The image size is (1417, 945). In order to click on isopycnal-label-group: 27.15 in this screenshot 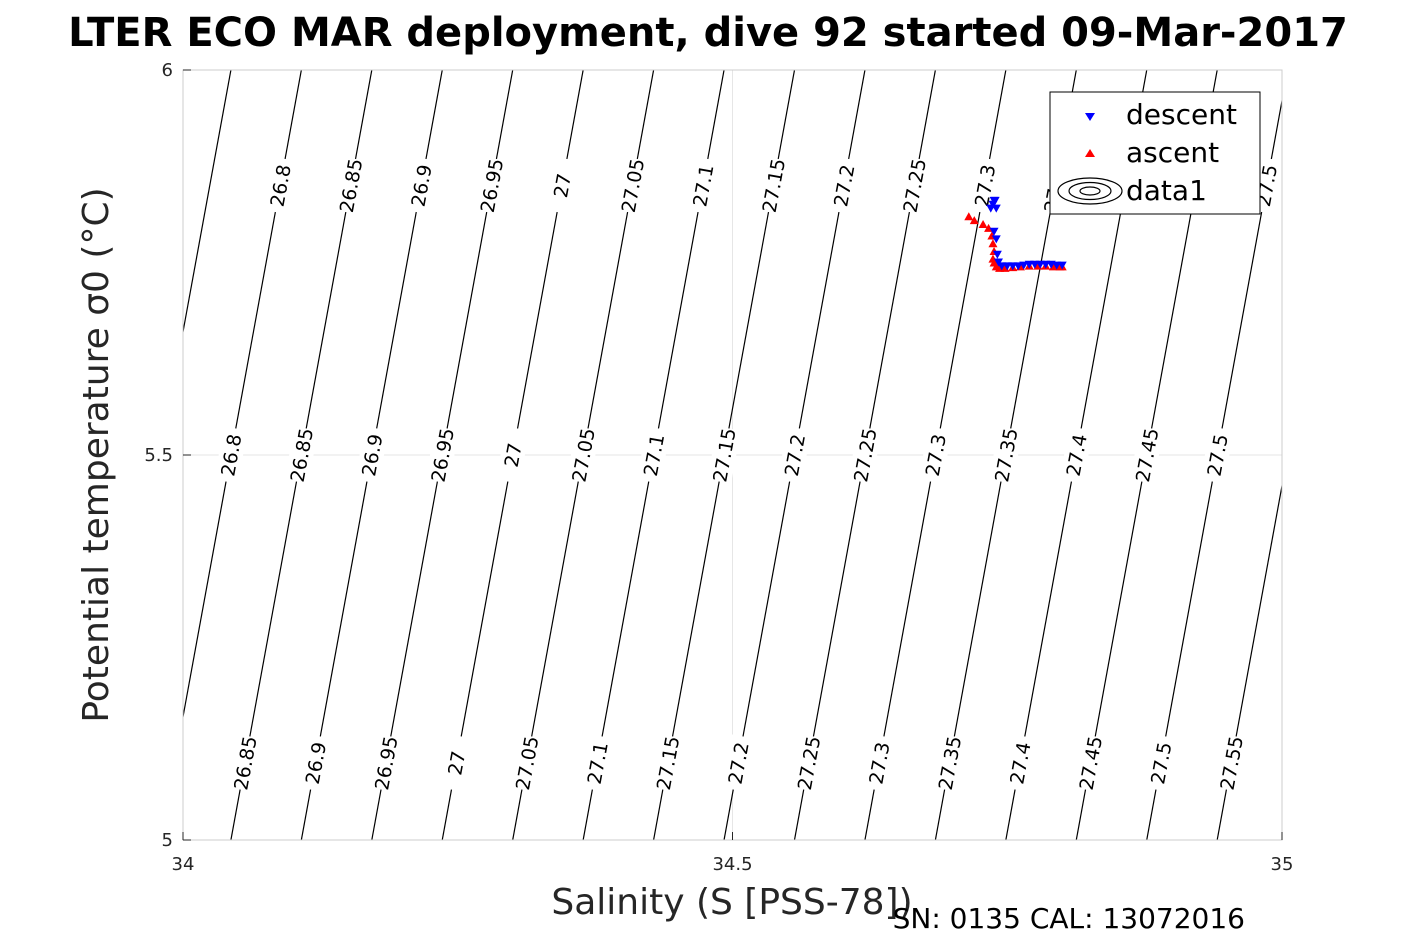, I will do `click(724, 455)`.